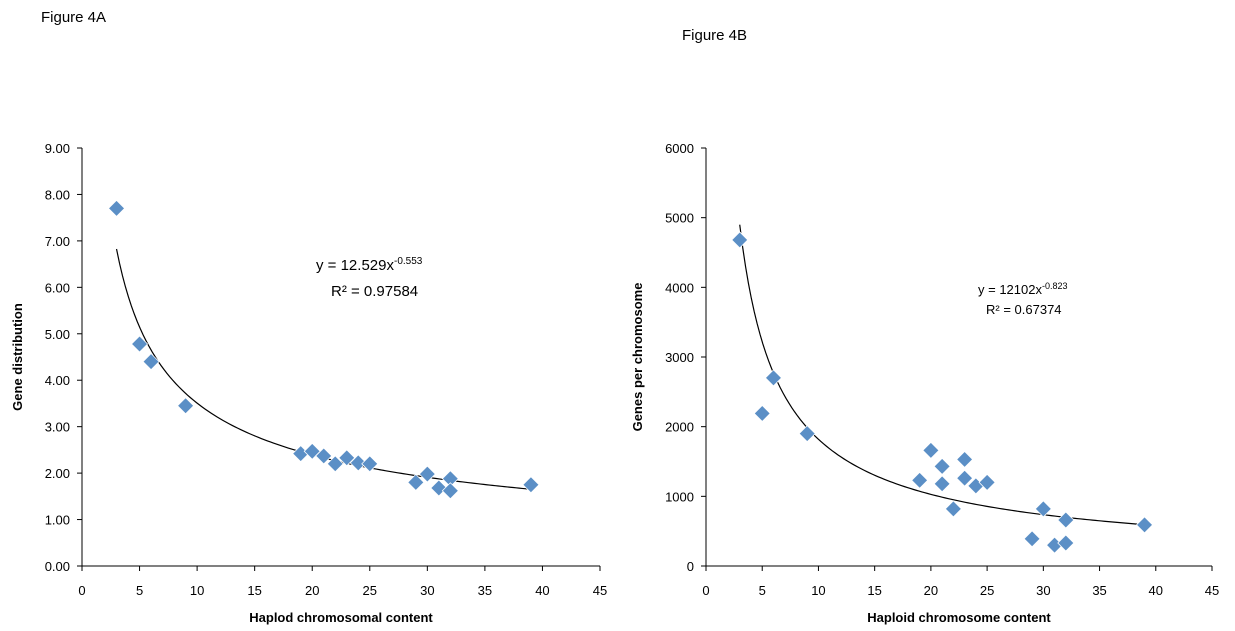 This screenshot has width=1235, height=631. Describe the element at coordinates (542, 590) in the screenshot. I see `chart-4a-x-tick-label: 40` at that location.